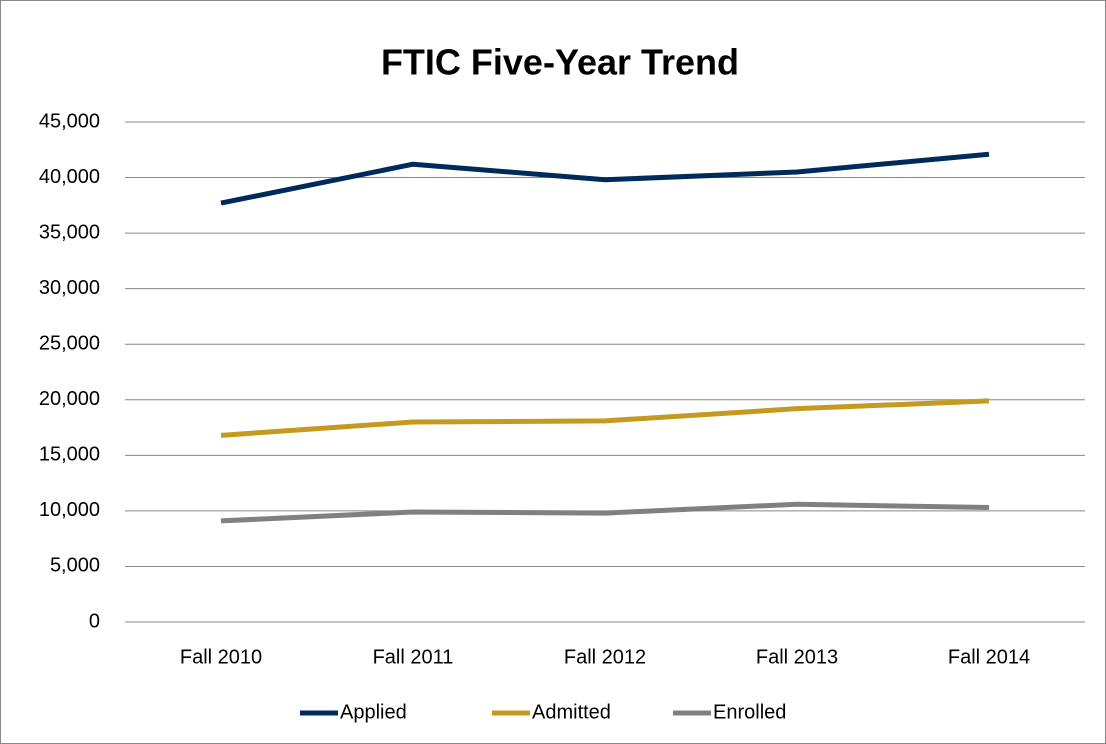  Describe the element at coordinates (69, 288) in the screenshot. I see `y-tick-label: 30,000` at that location.